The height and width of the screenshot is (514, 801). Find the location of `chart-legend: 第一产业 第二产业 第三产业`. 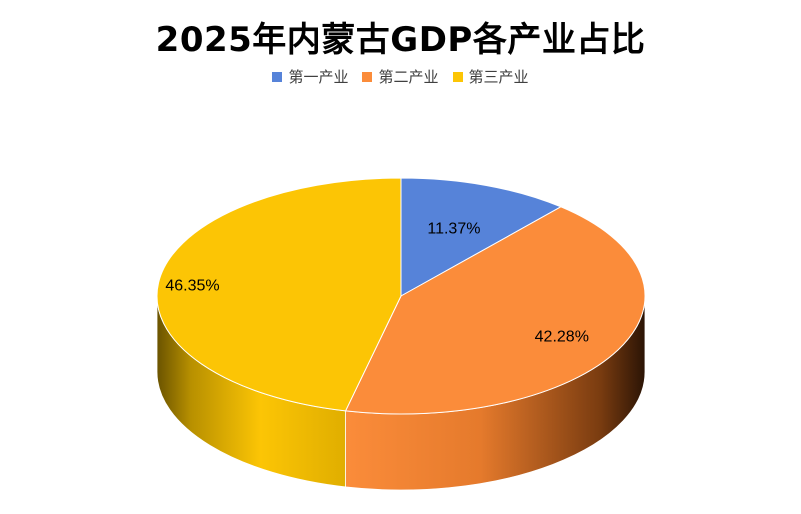

chart-legend: 第一产业 第二产业 第三产业 is located at coordinates (400, 76).